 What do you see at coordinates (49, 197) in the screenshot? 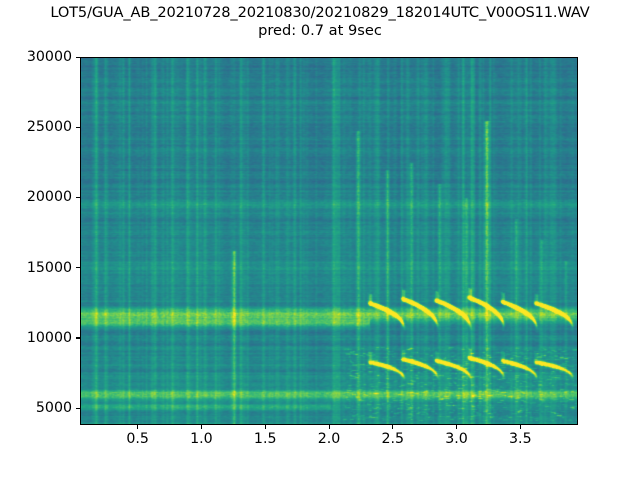
I see `y-tick-label: 20000` at bounding box center [49, 197].